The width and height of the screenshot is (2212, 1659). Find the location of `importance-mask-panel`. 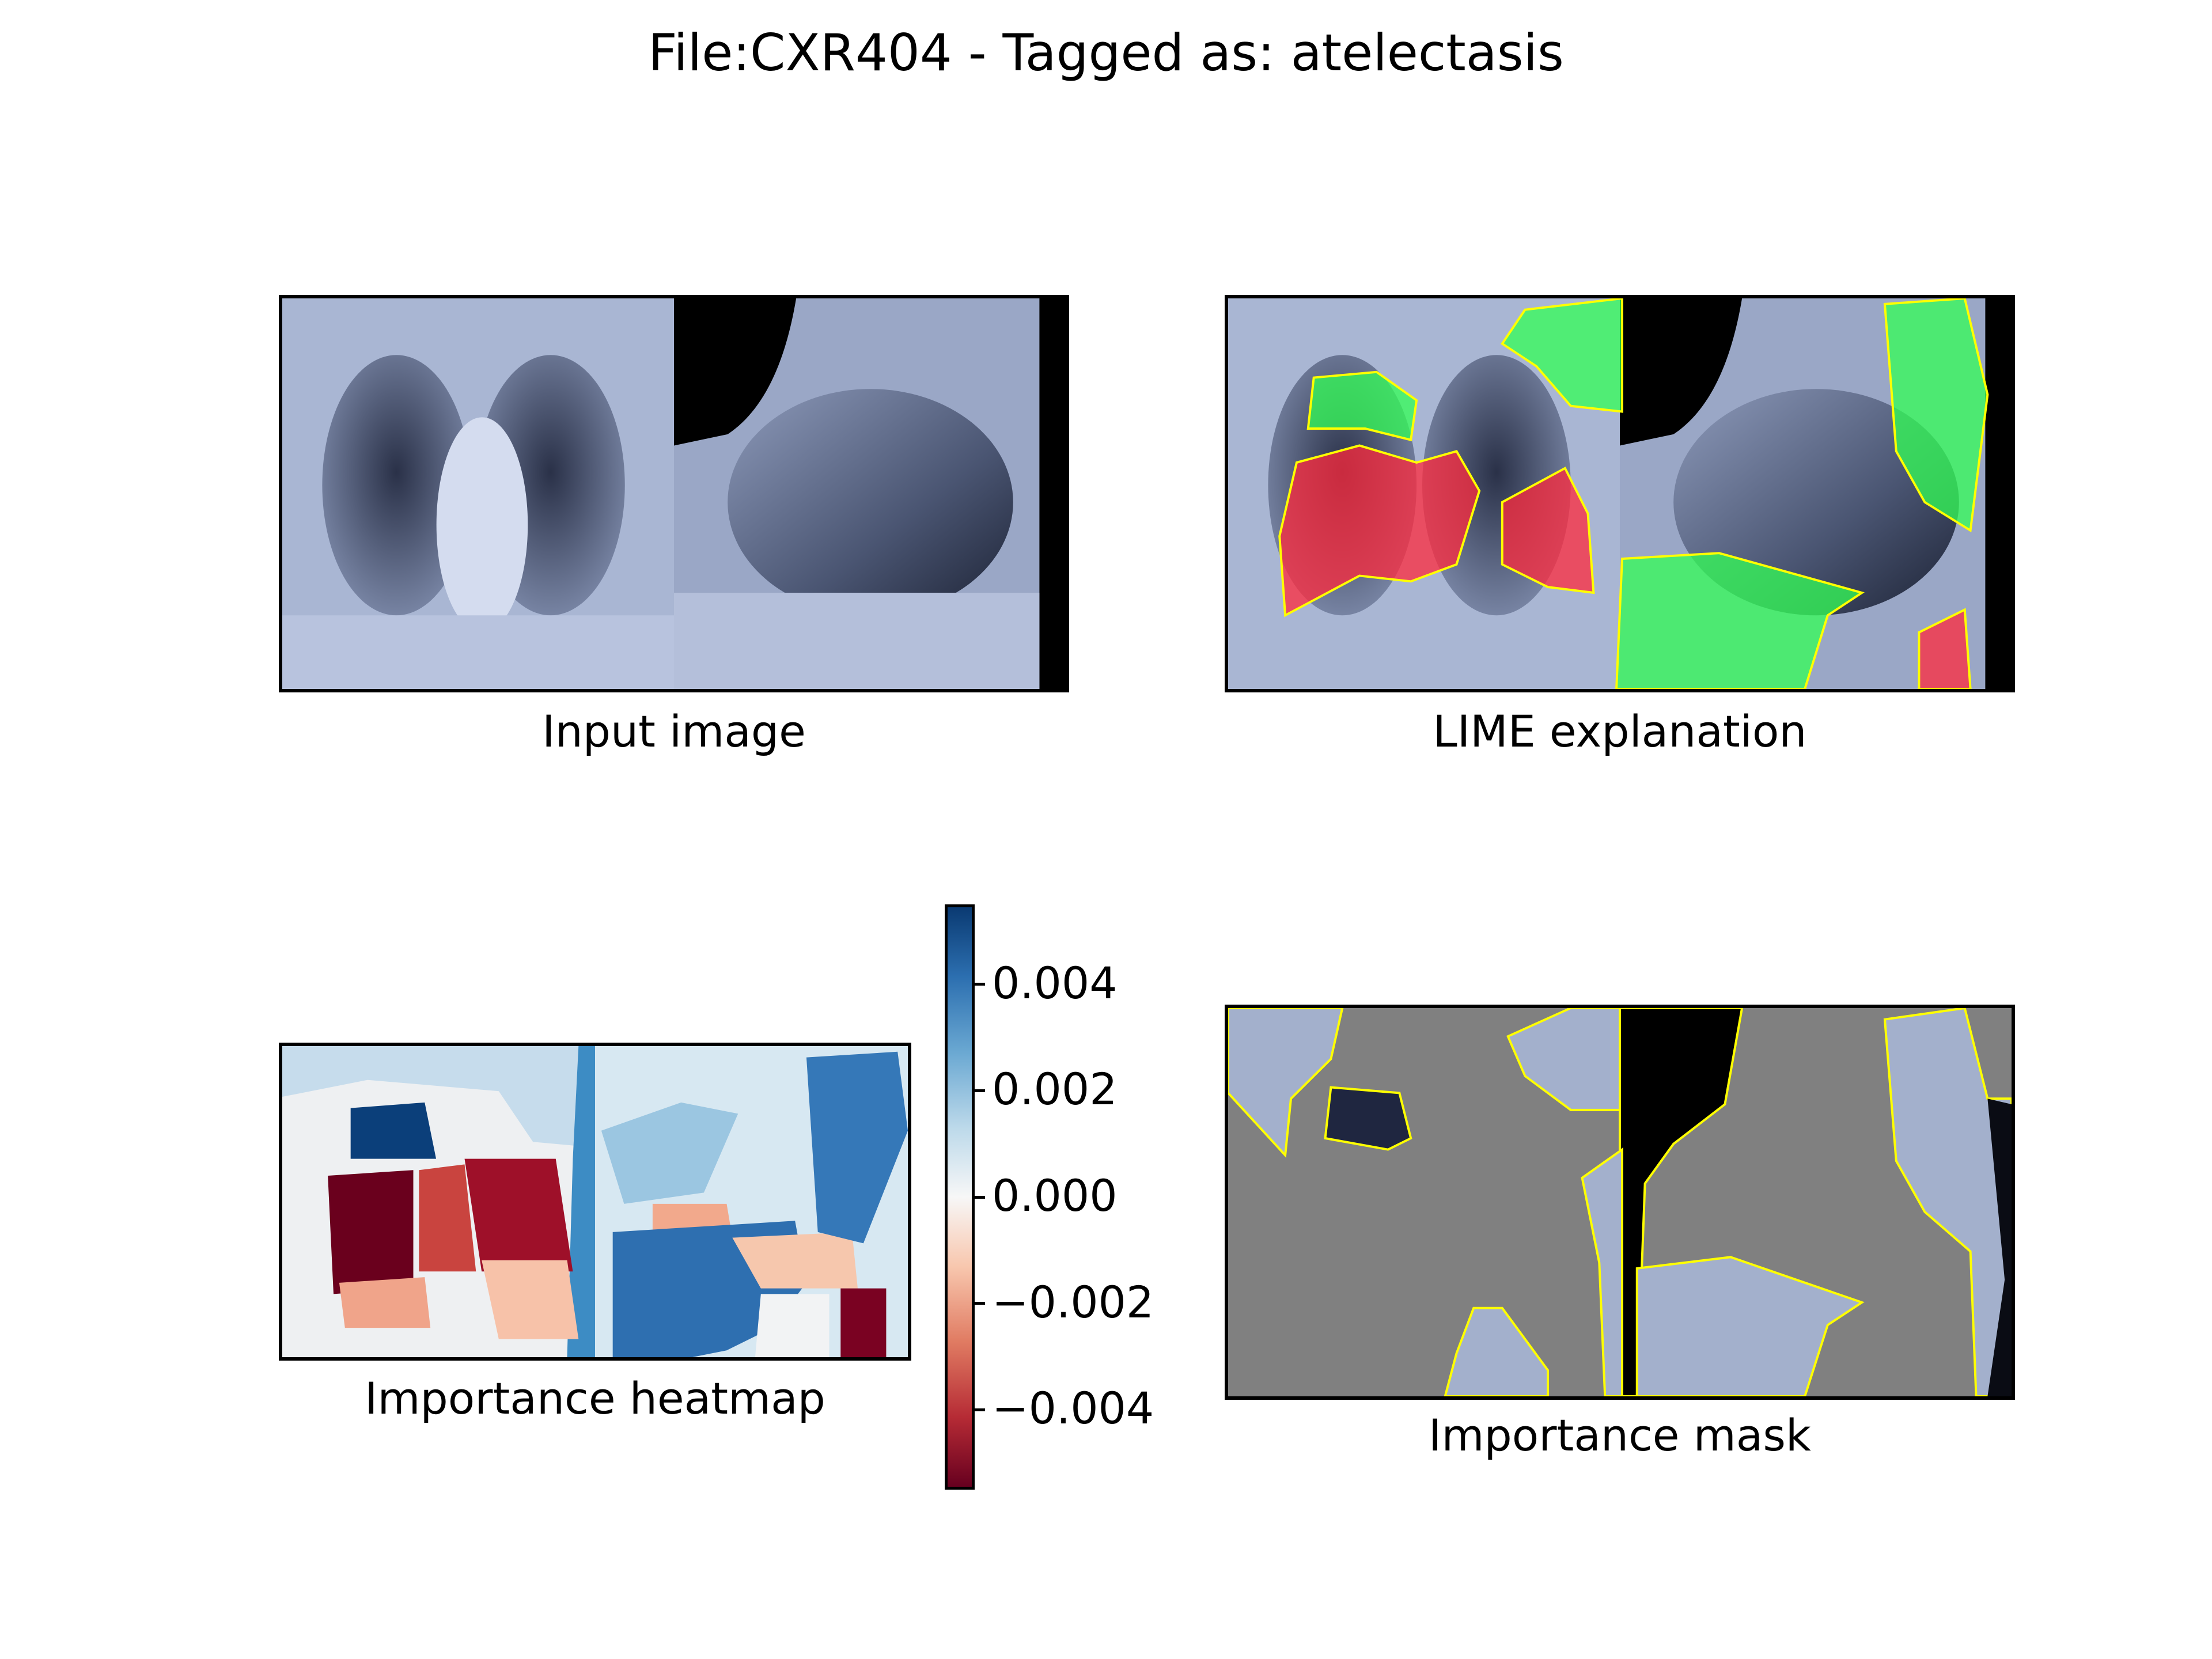

importance-mask-panel is located at coordinates (1620, 1202).